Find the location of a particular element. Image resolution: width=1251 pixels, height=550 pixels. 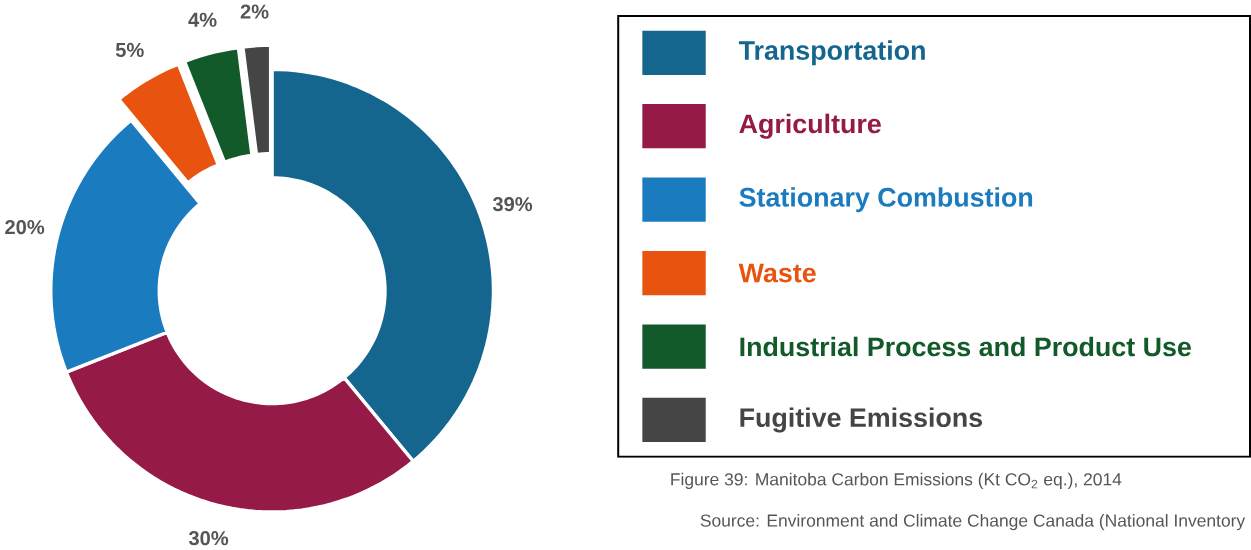

data-label: 20% is located at coordinates (25, 227).